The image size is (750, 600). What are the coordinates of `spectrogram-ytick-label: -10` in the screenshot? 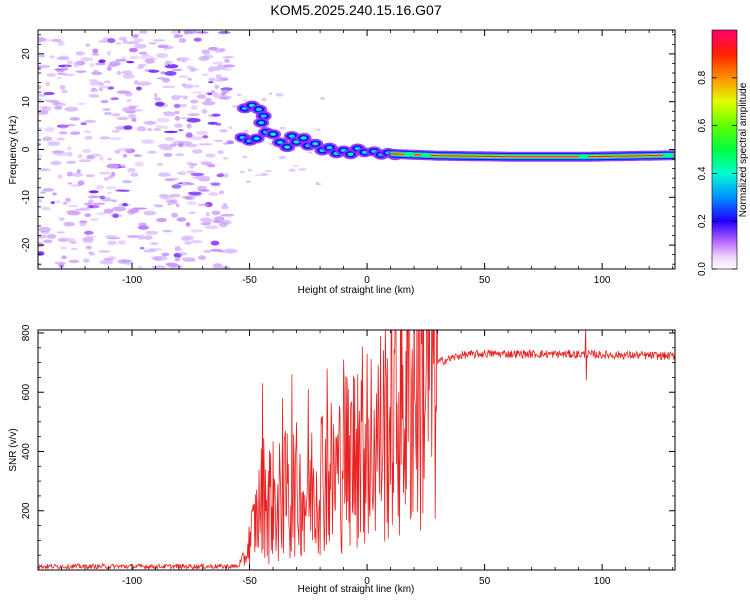 It's located at (26, 197).